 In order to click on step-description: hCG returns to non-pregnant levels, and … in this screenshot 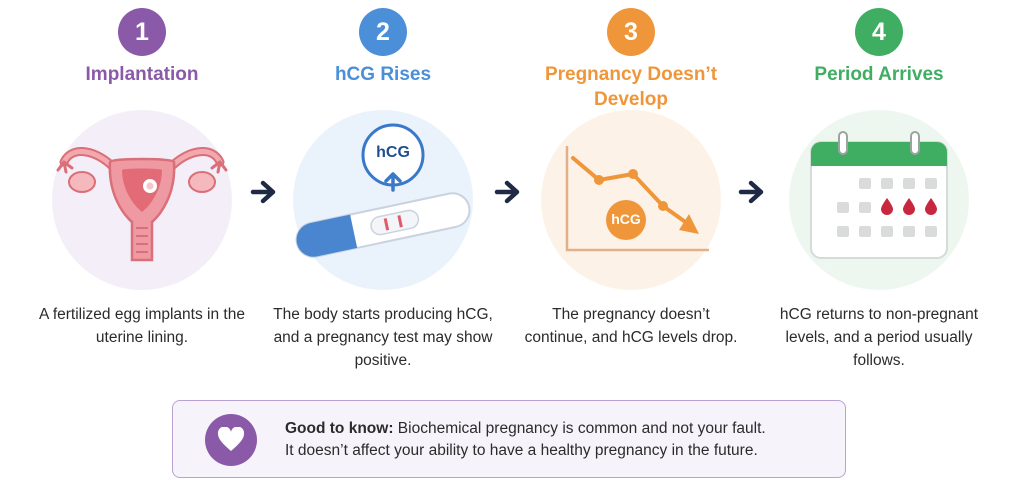, I will do `click(879, 337)`.